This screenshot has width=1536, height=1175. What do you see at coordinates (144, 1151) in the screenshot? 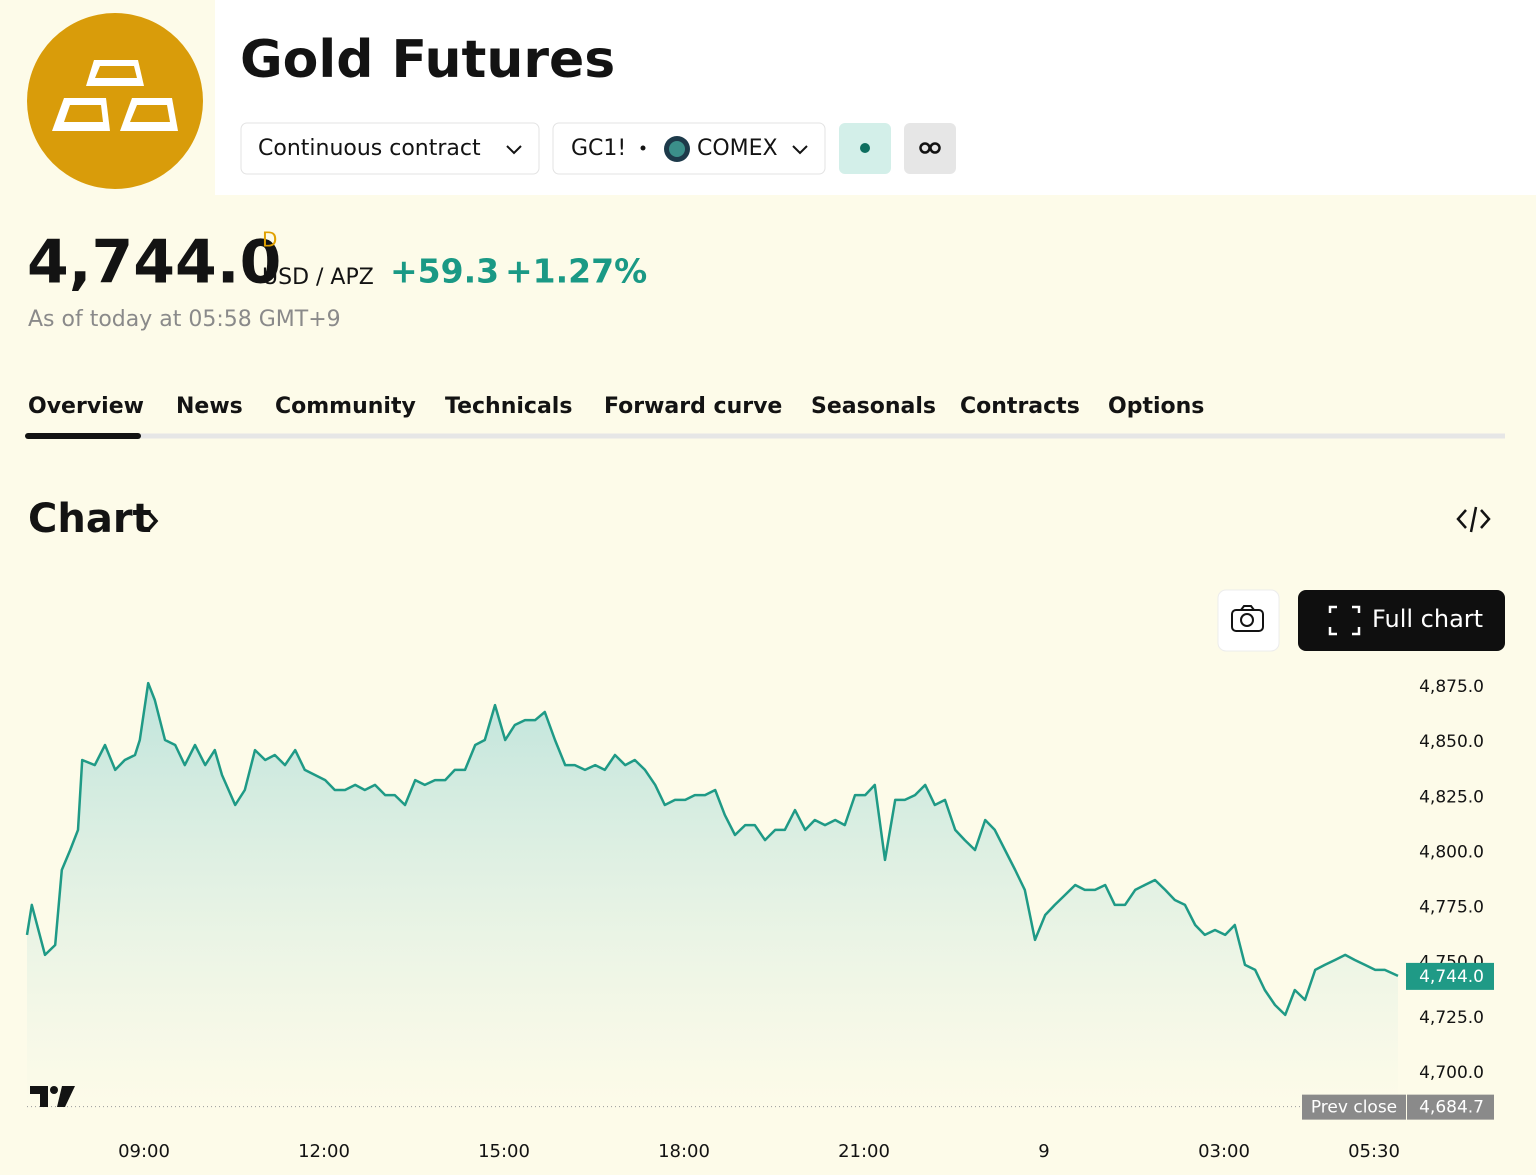
I see `x-tick-label: 09:00` at bounding box center [144, 1151].